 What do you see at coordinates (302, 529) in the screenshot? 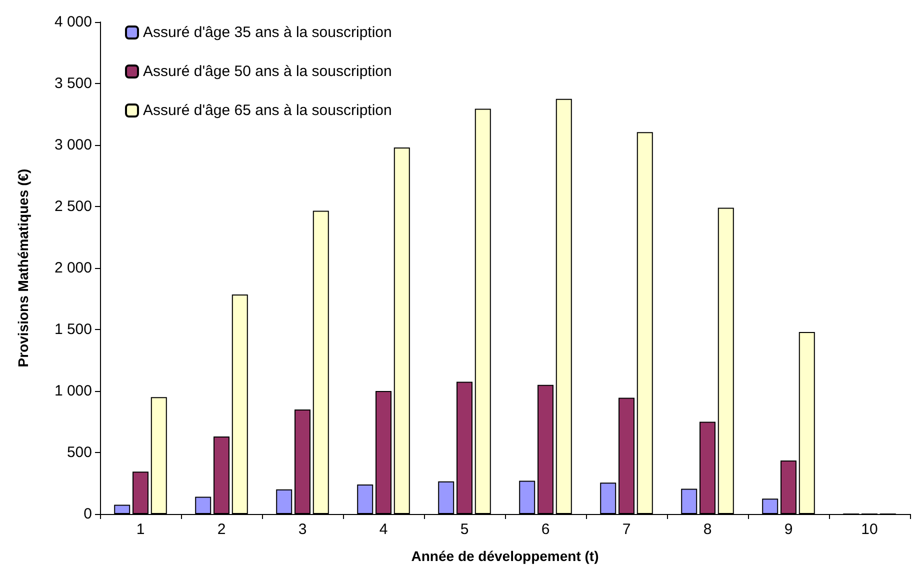
I see `x-tick-label: 3` at bounding box center [302, 529].